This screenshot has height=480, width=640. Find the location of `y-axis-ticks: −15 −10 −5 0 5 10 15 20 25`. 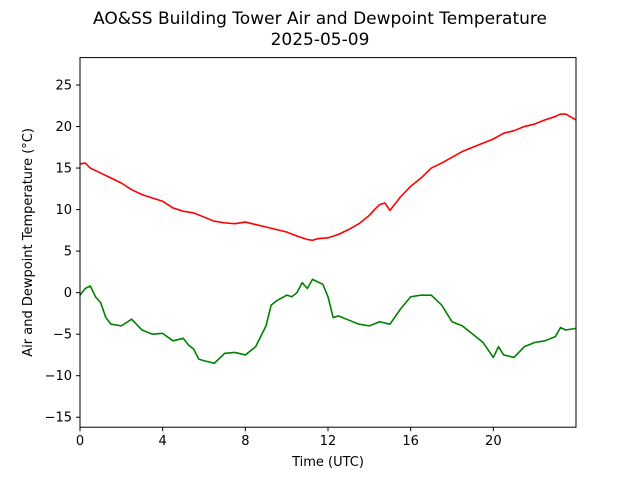

y-axis-ticks: −15 −10 −5 0 5 10 15 20 25 is located at coordinates (62, 252).